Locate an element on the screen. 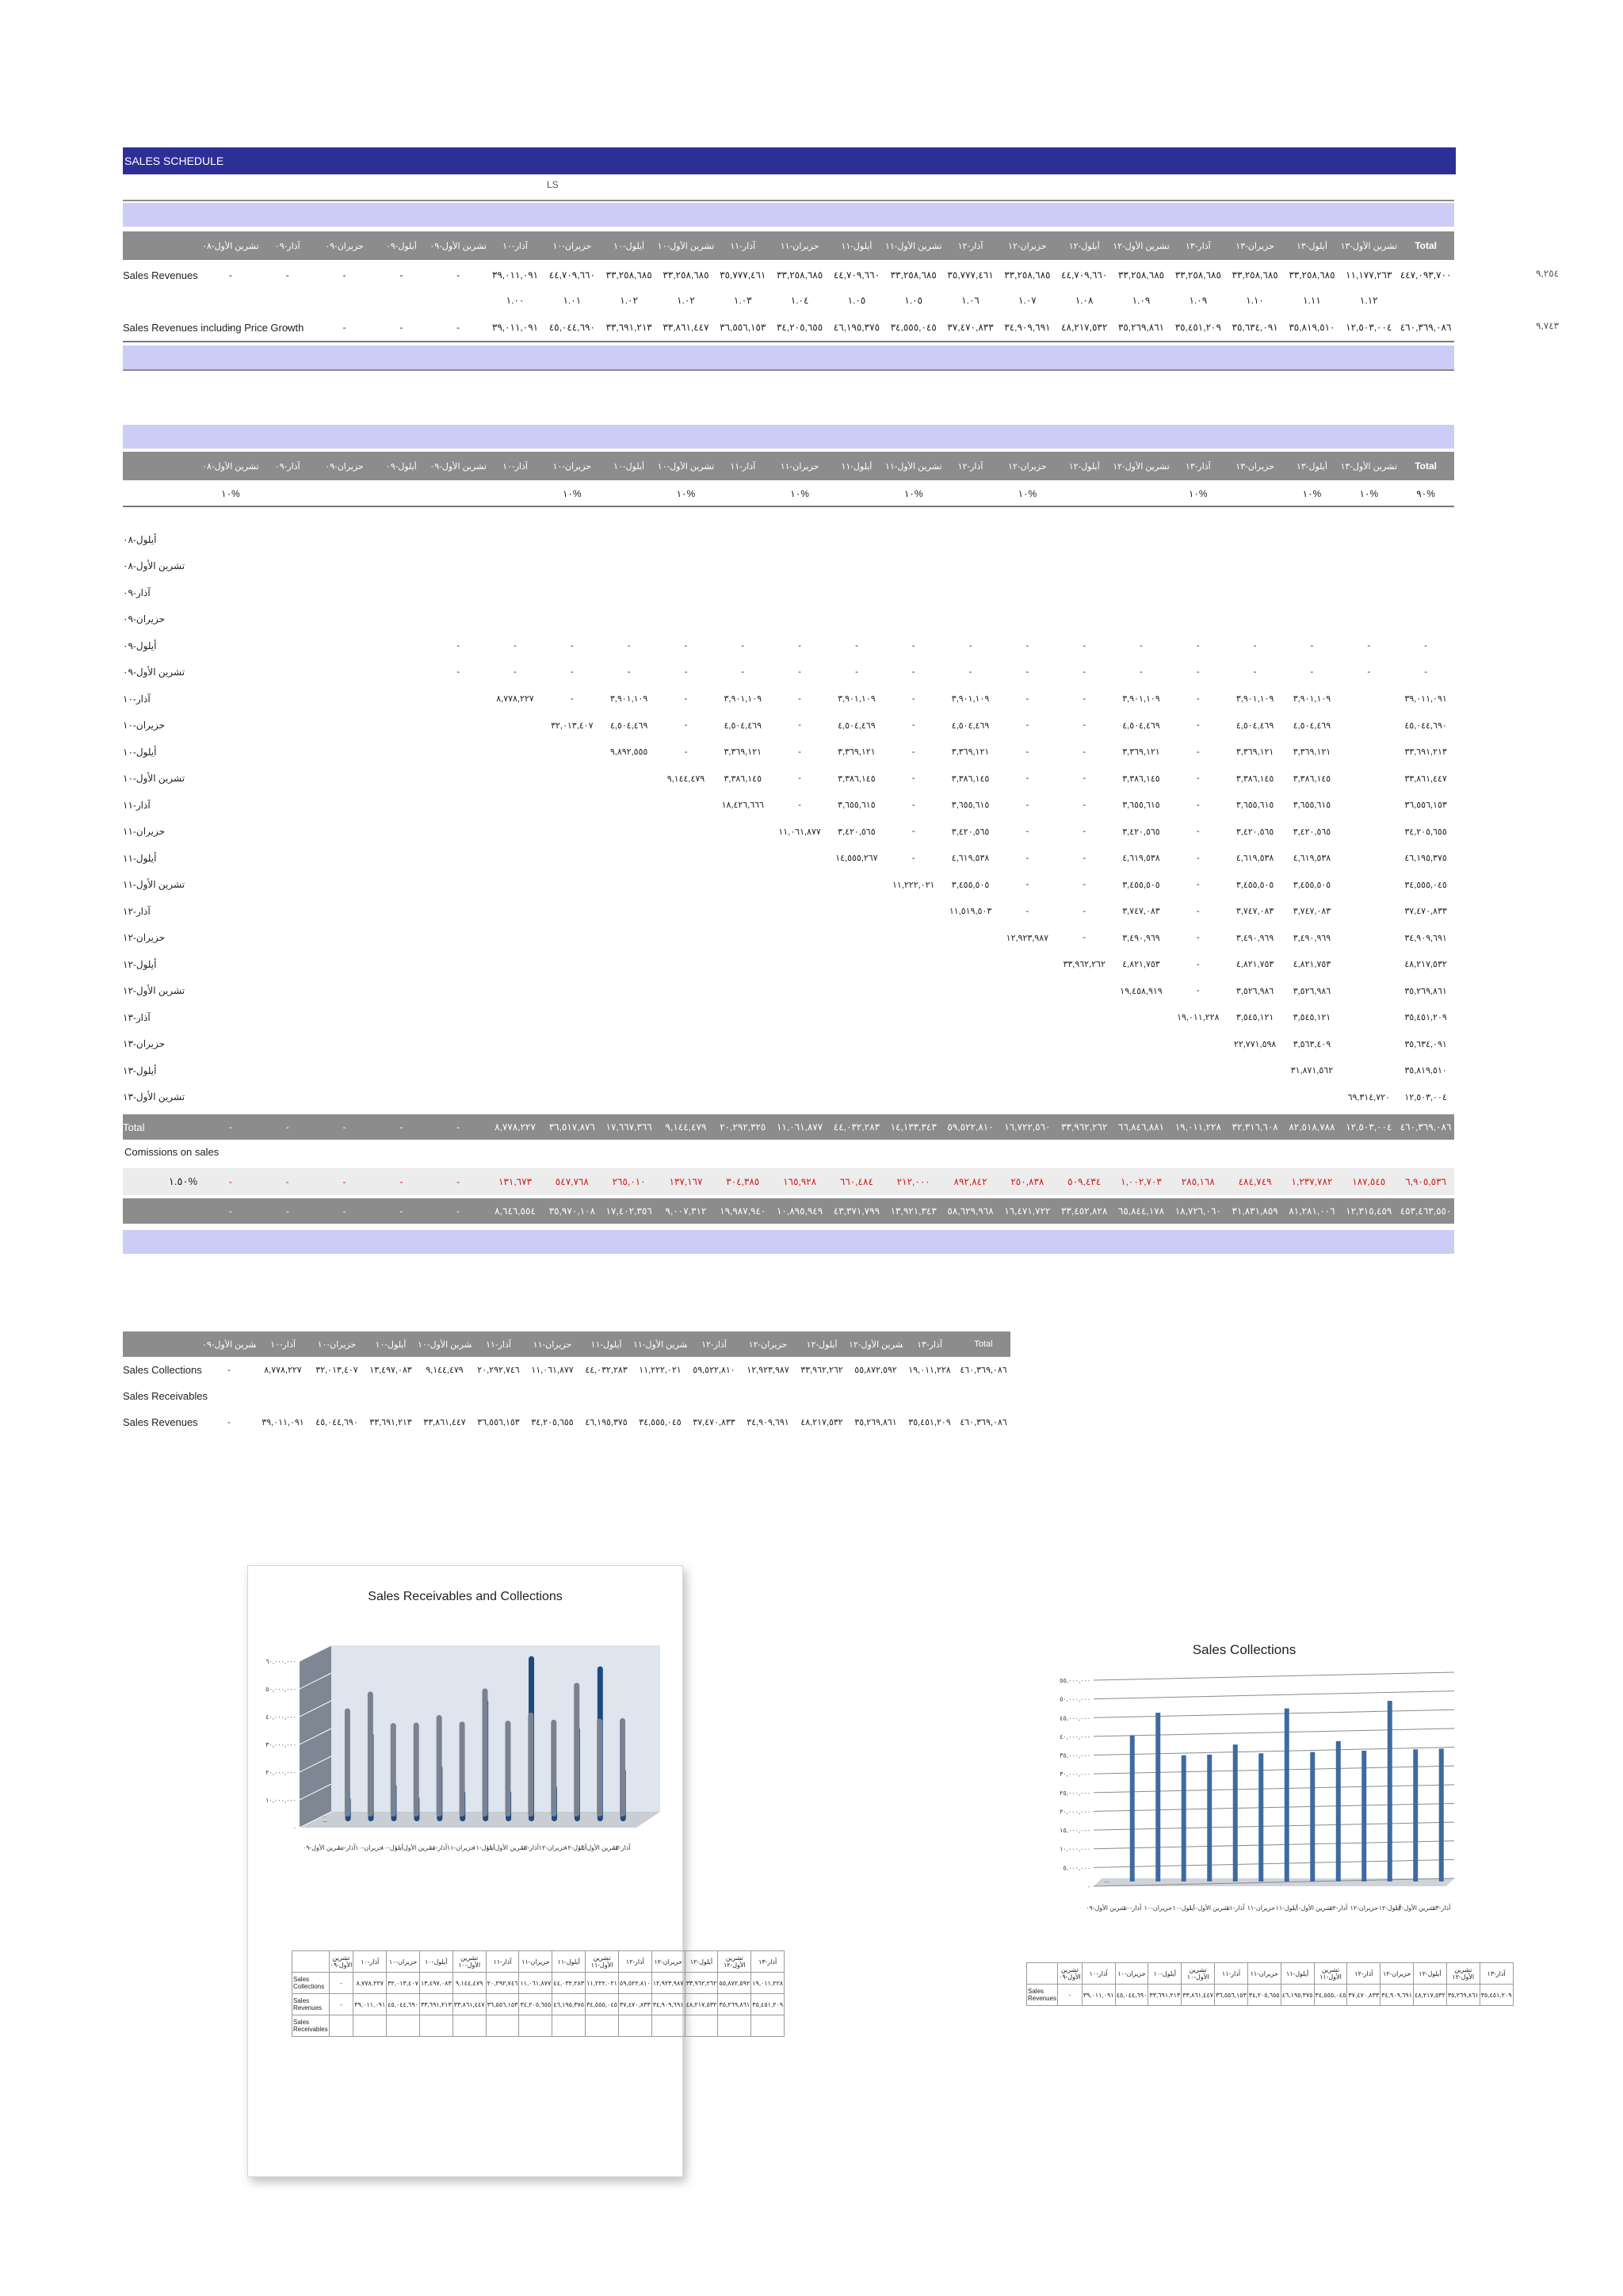  series-value-cell: ٣٥,٢٦٩,٨٦١ is located at coordinates (735, 2004).